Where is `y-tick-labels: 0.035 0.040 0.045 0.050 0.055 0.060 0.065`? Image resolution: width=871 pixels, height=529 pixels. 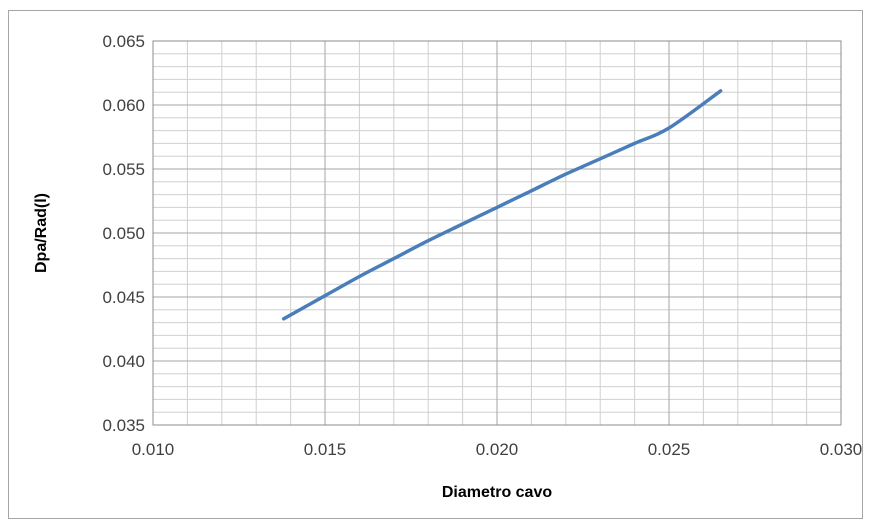
y-tick-labels: 0.035 0.040 0.045 0.050 0.055 0.060 0.065 is located at coordinates (123, 233).